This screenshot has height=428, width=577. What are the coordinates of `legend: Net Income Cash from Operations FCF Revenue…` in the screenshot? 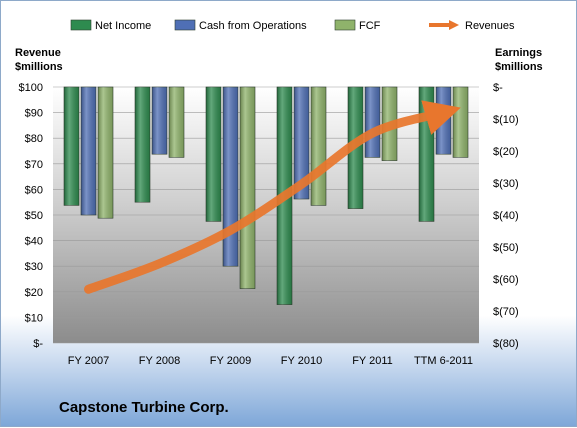 It's located at (292, 25).